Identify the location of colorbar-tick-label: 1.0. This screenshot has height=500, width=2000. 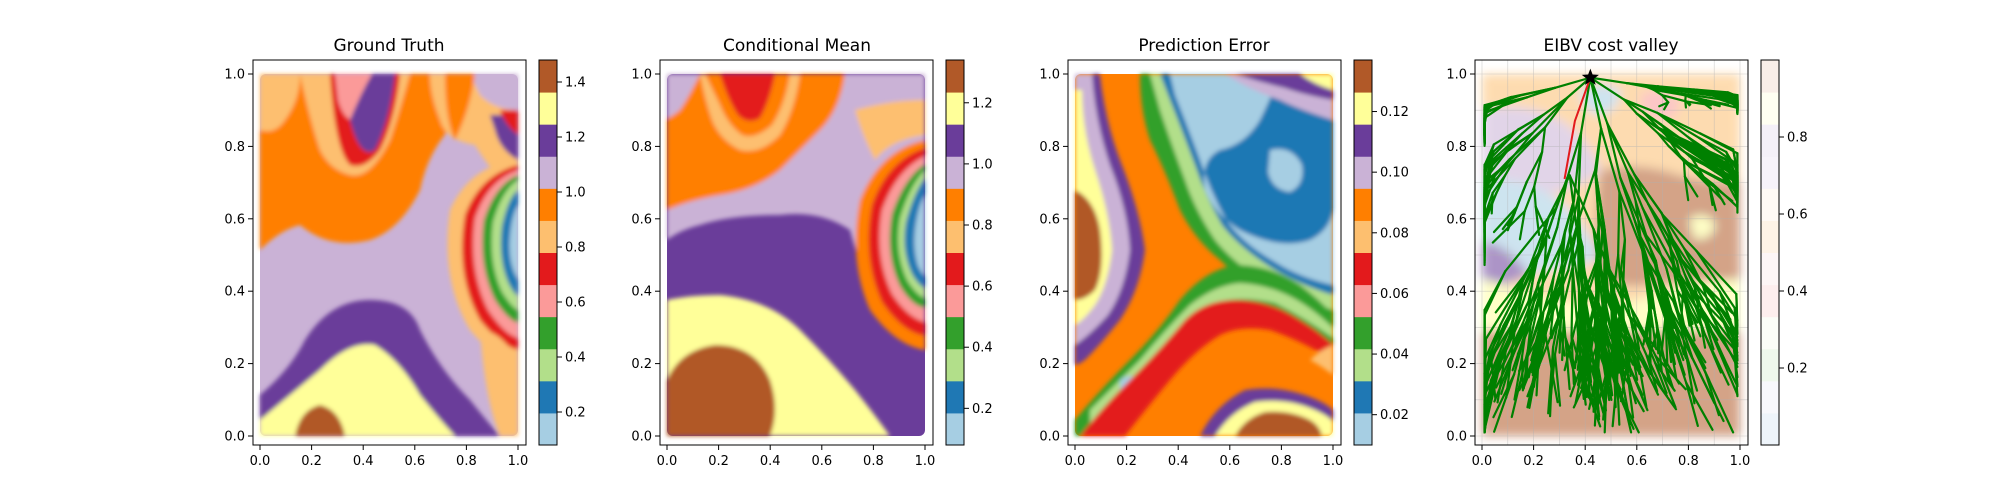
(982, 164).